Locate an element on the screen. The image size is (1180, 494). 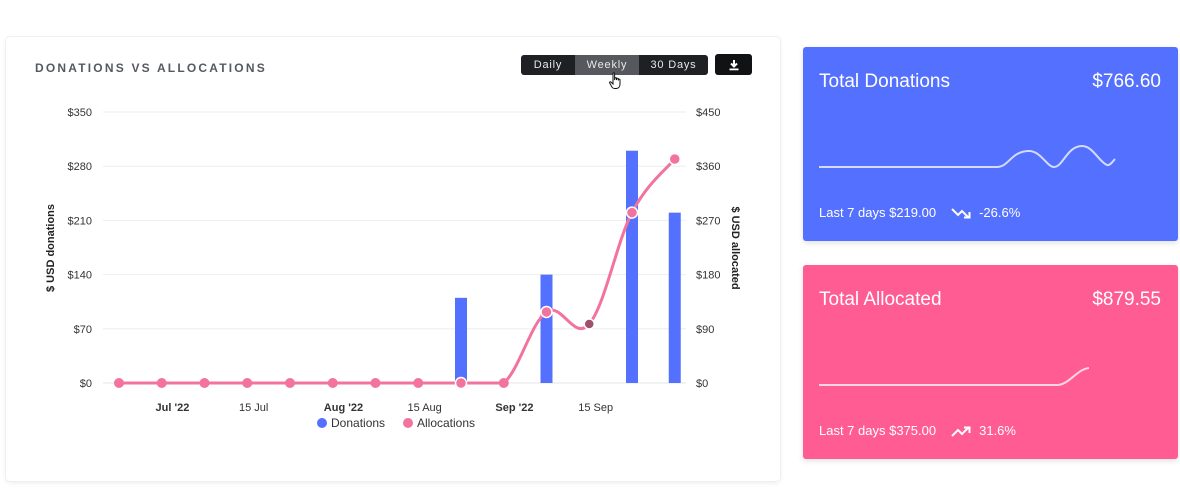
y-left-tick-label: $280 is located at coordinates (80, 167).